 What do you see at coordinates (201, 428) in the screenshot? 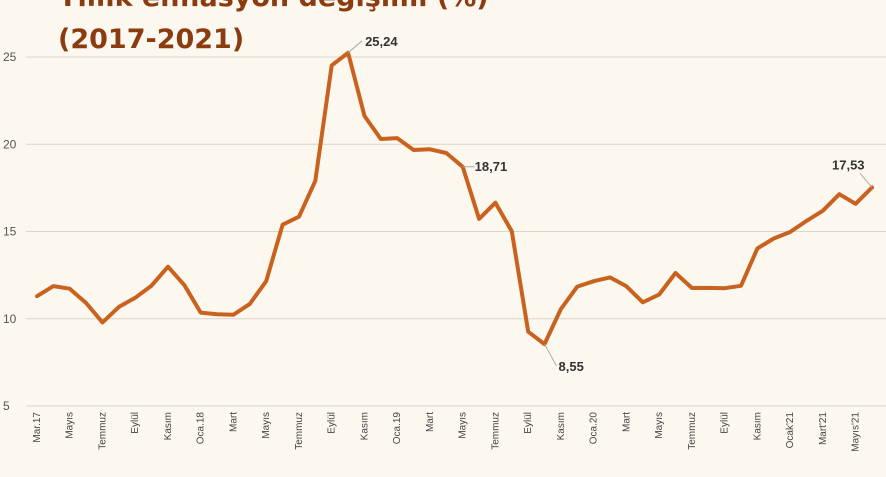
I see `x-tick-label: Oca.18` at bounding box center [201, 428].